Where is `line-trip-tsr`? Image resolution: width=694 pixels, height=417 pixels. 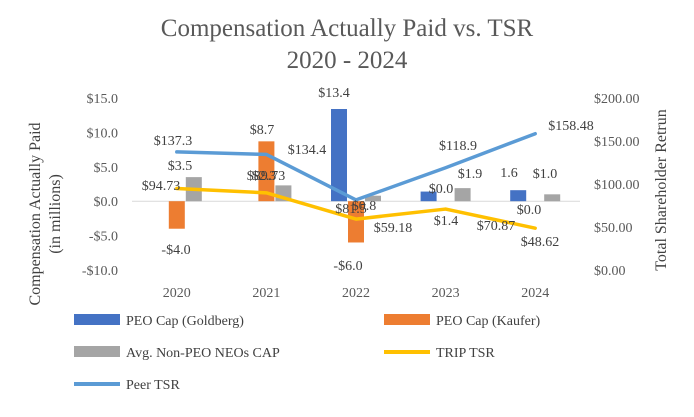 line-trip-tsr is located at coordinates (356, 208).